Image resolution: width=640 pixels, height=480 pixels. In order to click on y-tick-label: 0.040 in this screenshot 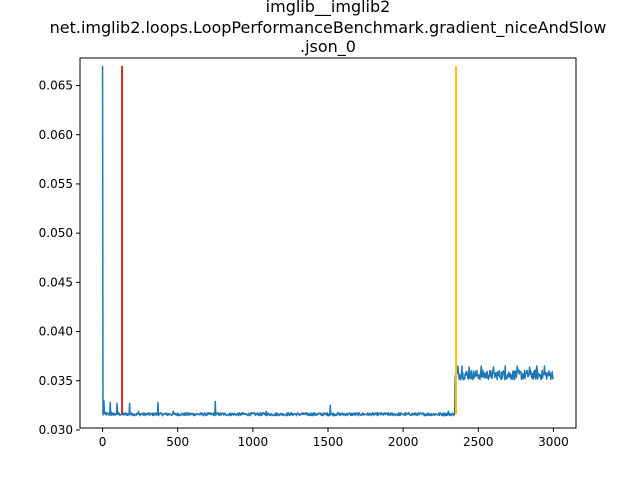, I will do `click(56, 332)`.